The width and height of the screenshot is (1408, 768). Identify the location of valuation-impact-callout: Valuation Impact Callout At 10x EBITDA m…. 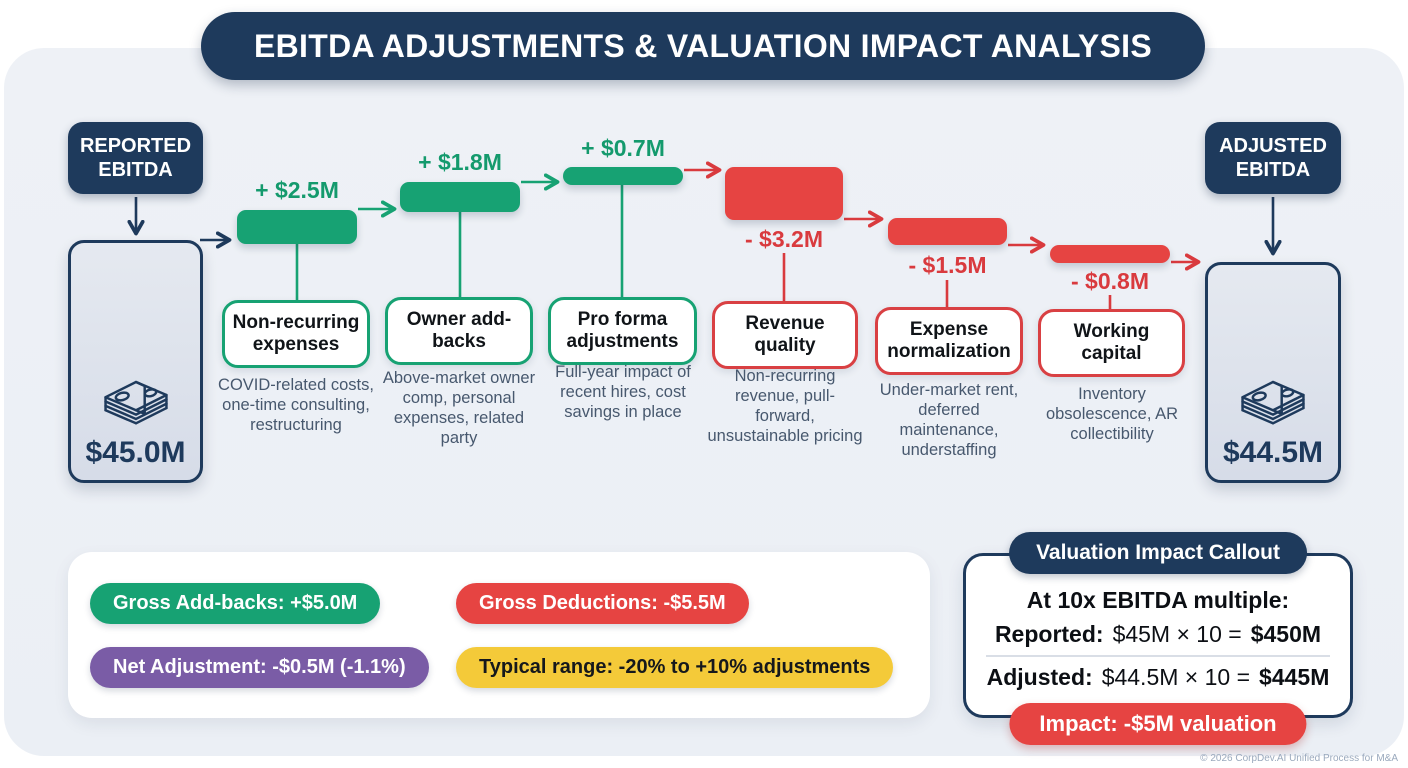
(1158, 638).